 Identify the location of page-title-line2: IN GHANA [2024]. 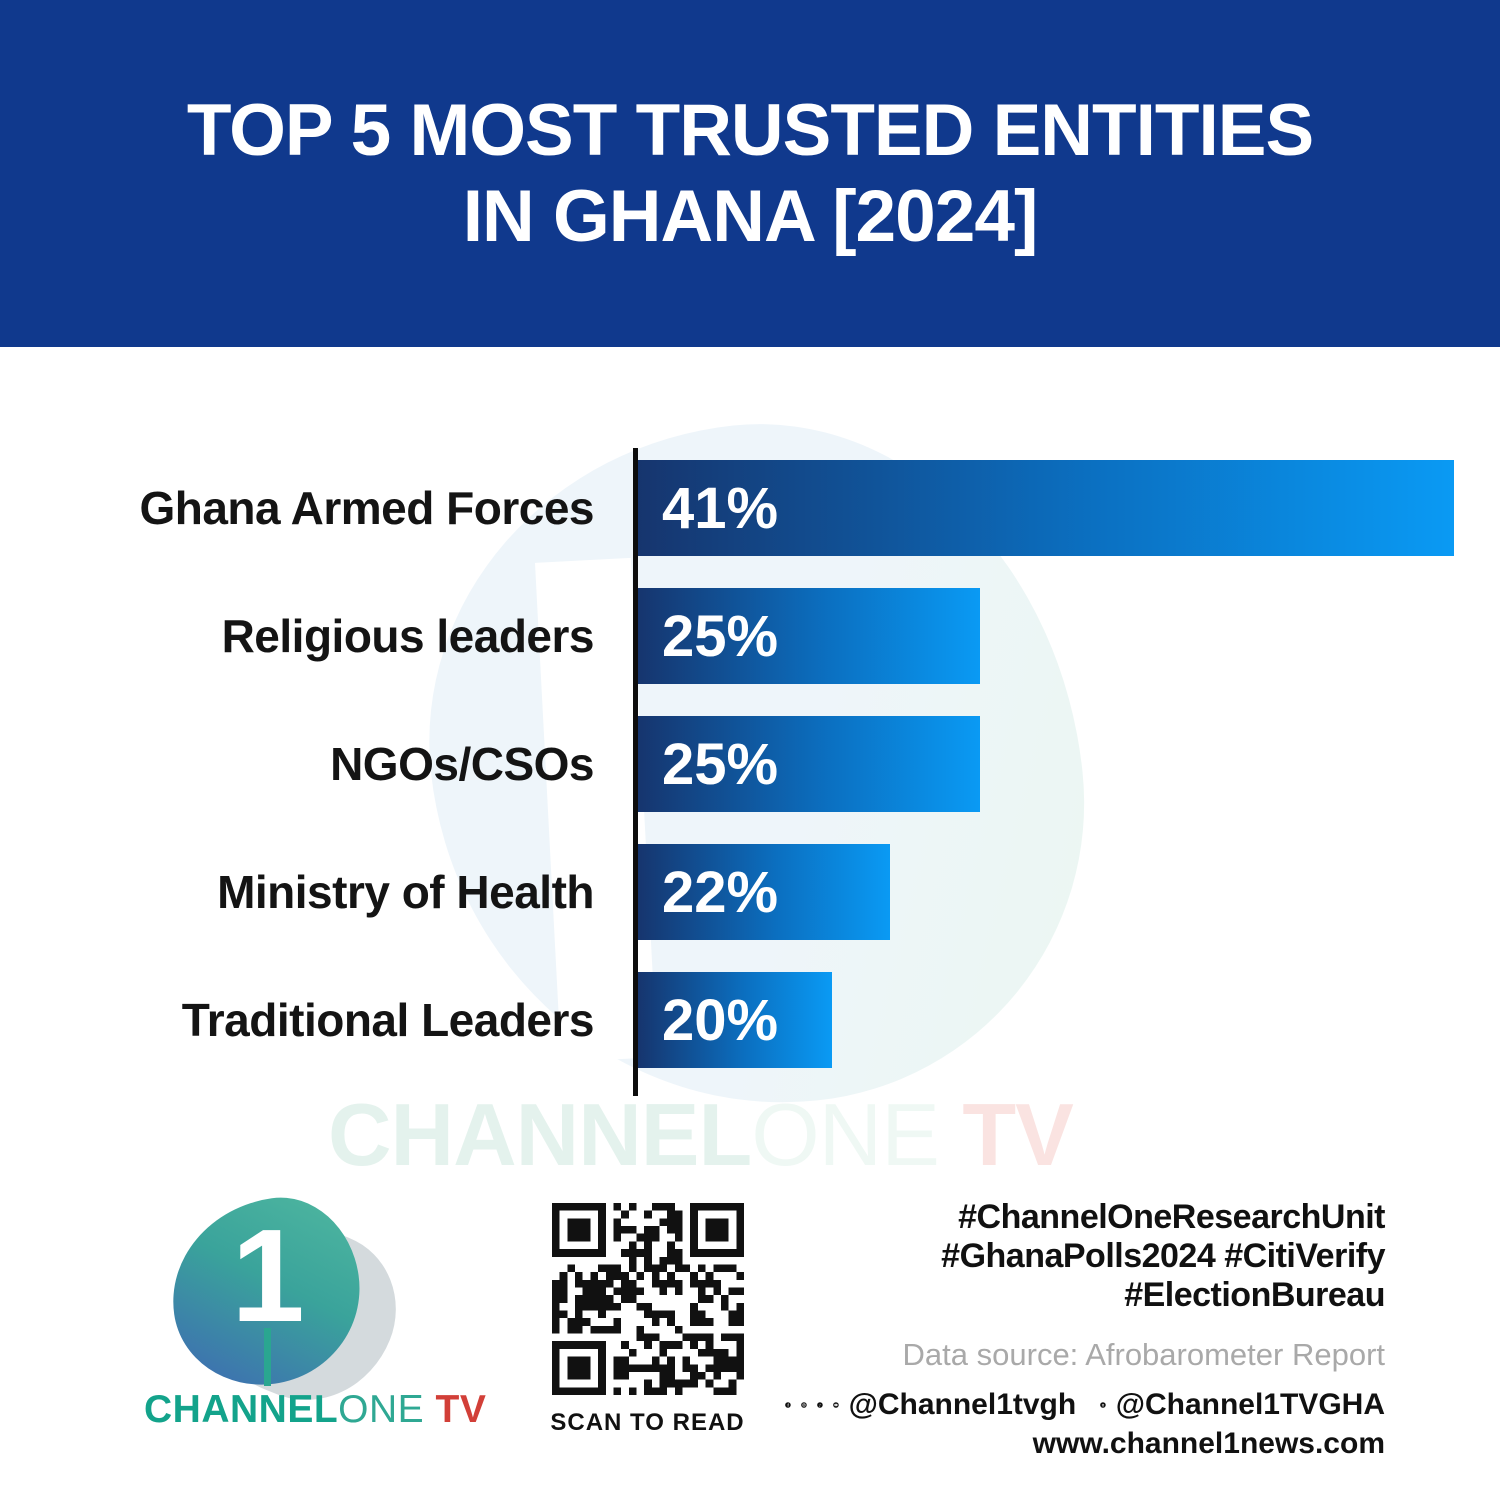
(750, 216).